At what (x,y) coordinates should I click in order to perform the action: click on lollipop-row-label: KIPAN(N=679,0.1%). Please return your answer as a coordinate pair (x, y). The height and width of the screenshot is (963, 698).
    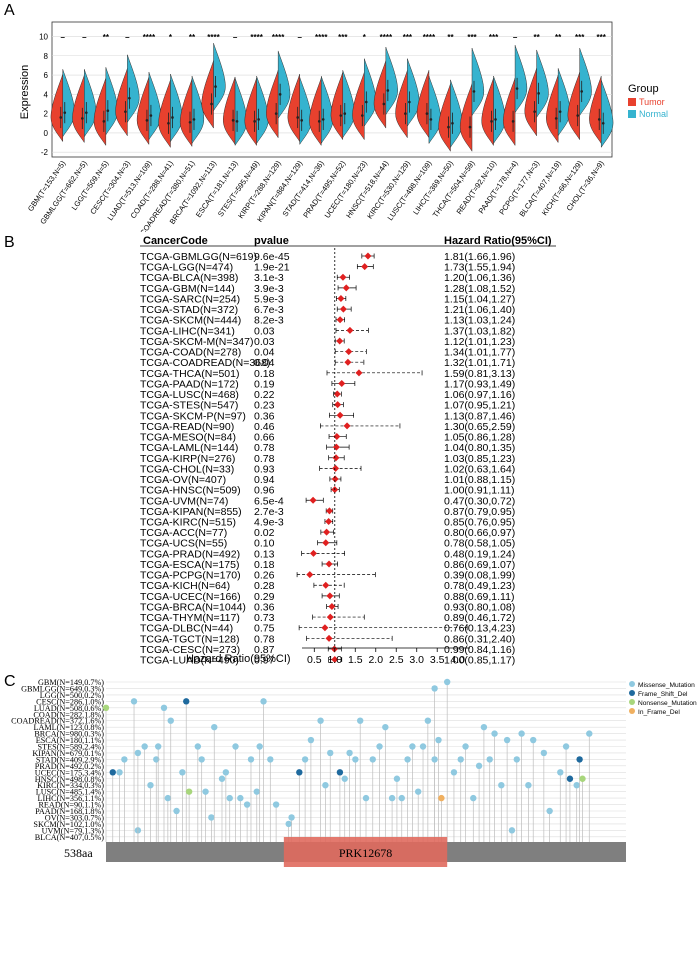
    Looking at the image, I should click on (68, 753).